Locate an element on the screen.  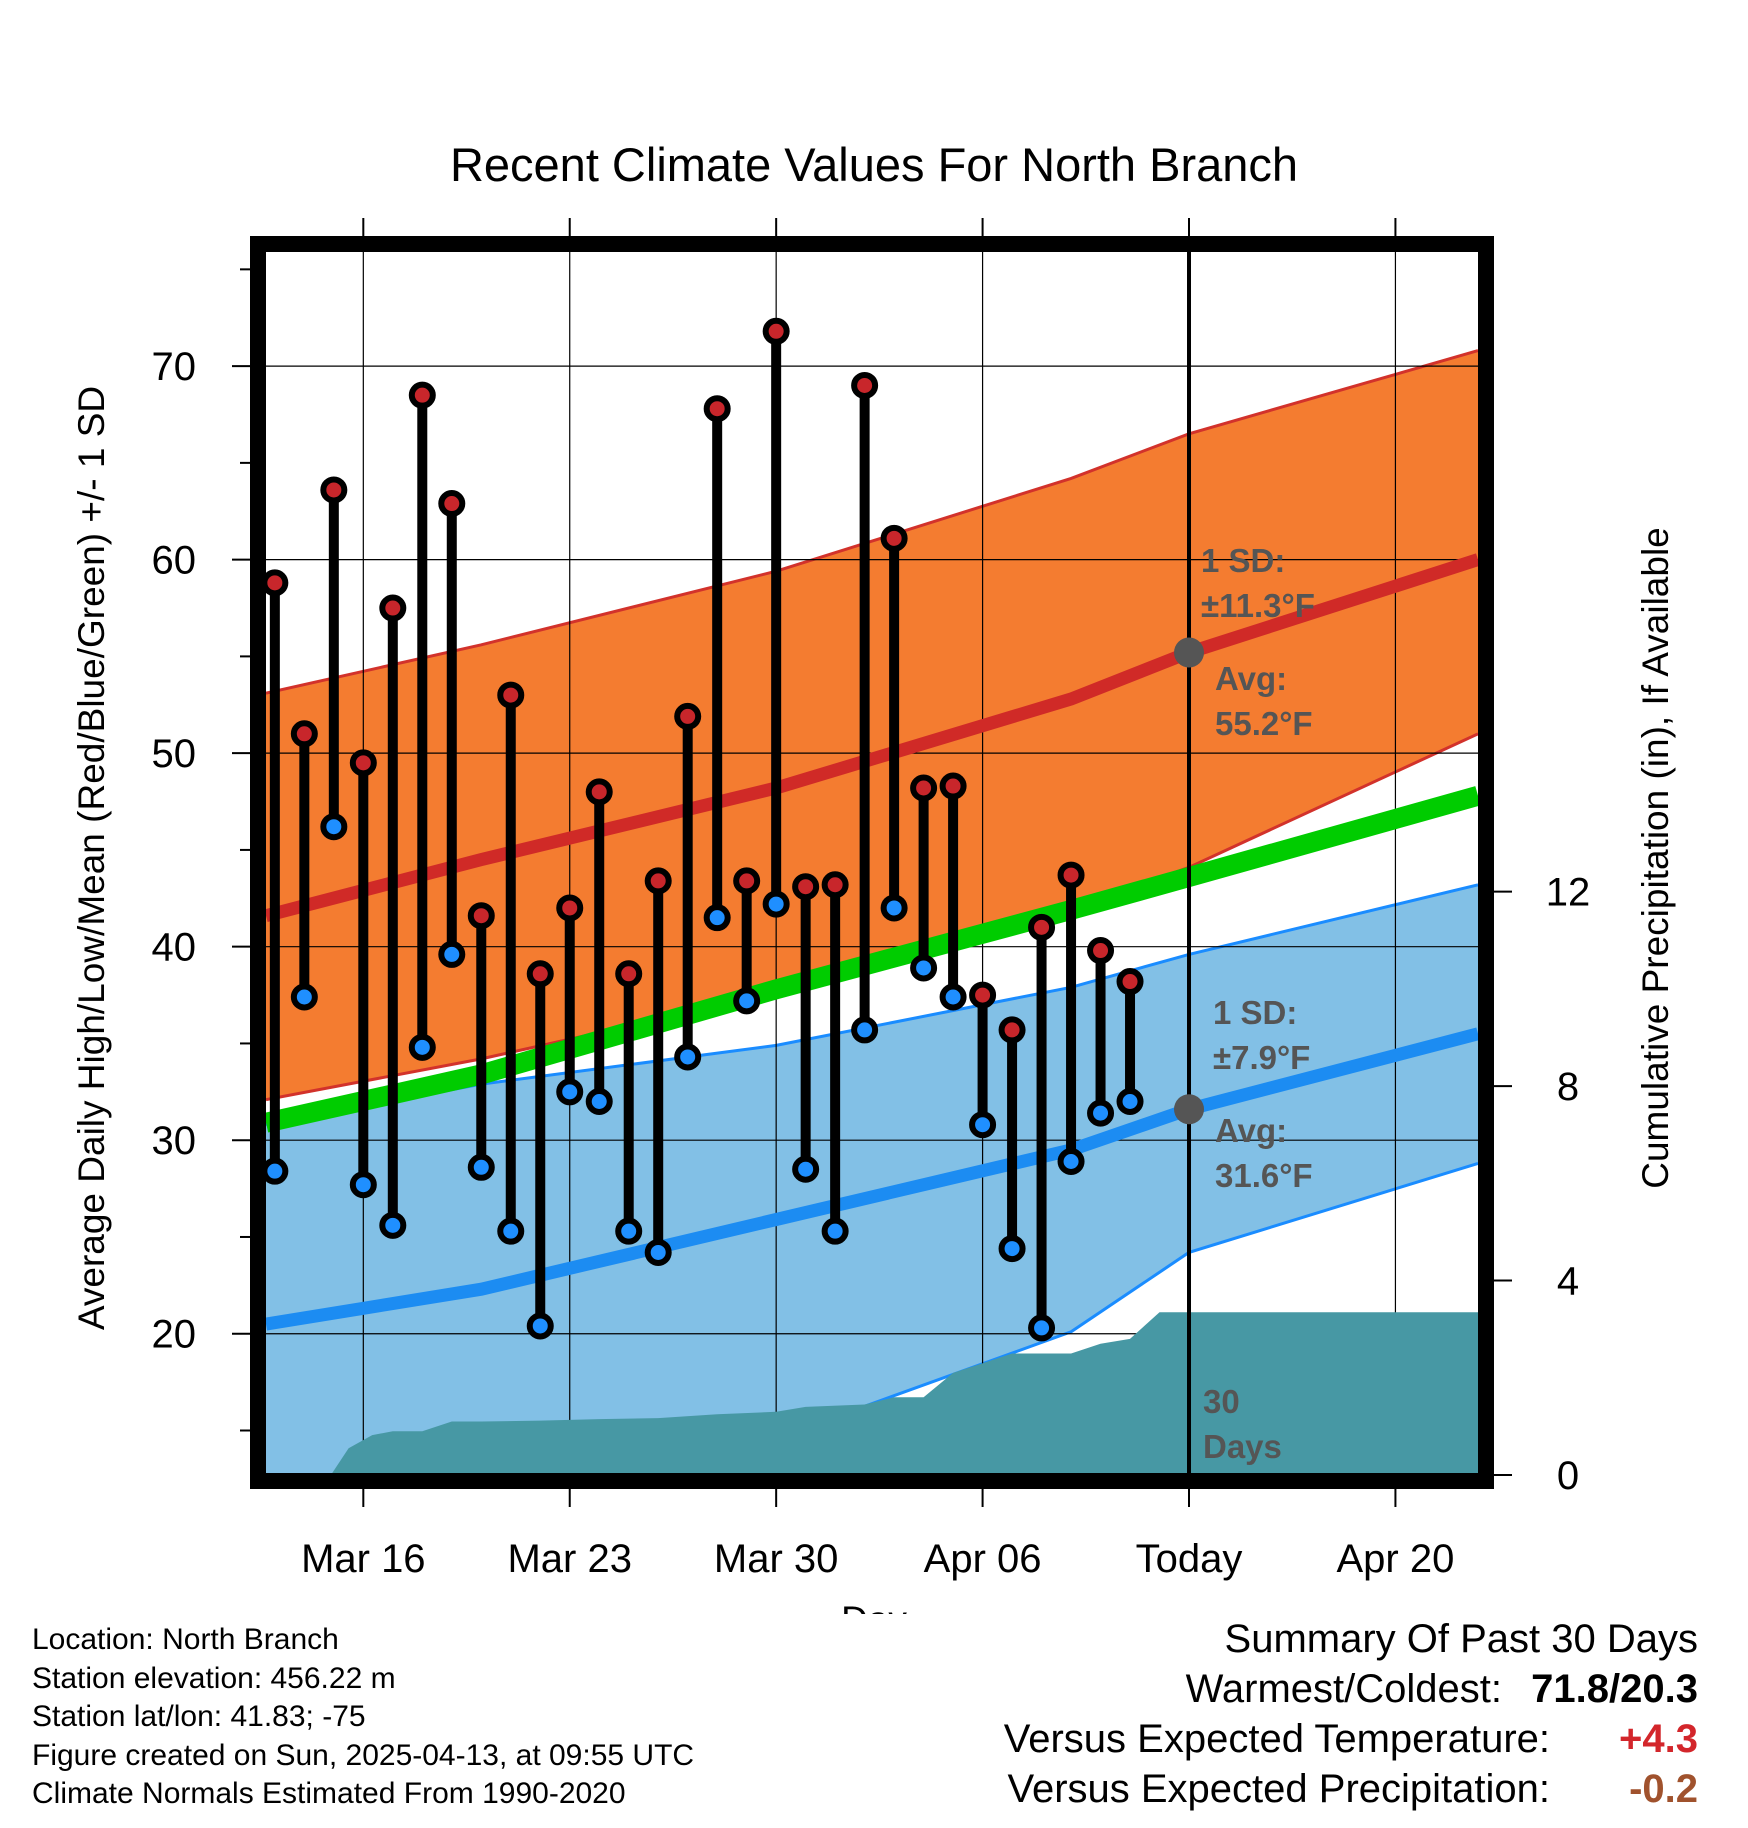
precip-row: Versus Expected Precipitation: -0.2 is located at coordinates (1351, 1789).